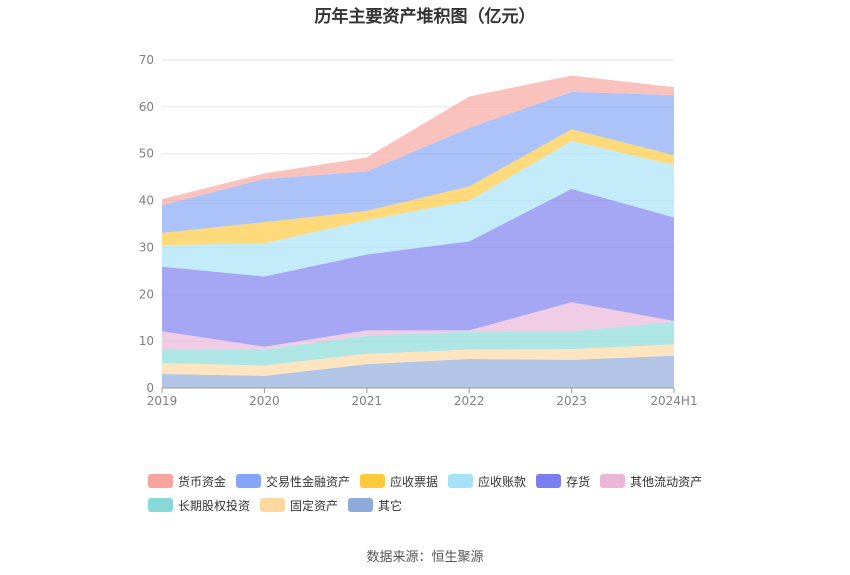 The image size is (850, 575). Describe the element at coordinates (571, 401) in the screenshot. I see `x-tick-label: 2023` at that location.